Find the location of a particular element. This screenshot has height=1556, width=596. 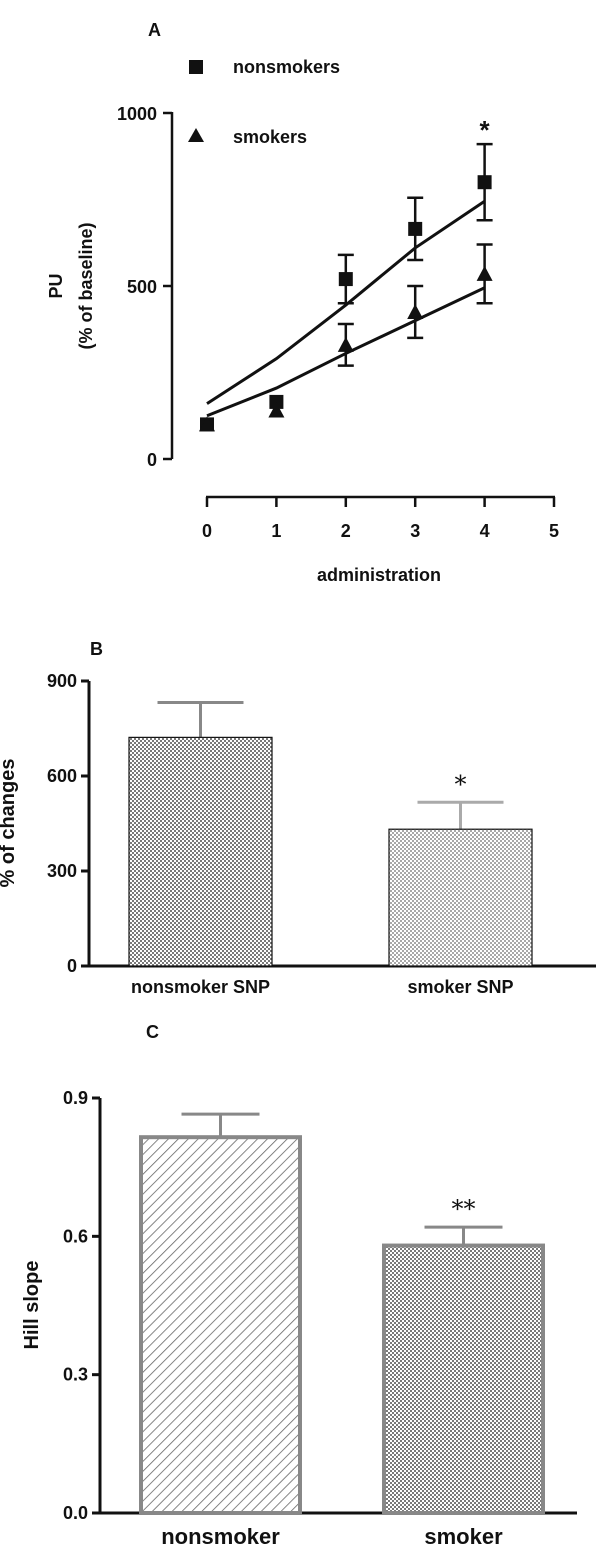

panel-c-category-label-1: smoker is located at coordinates (463, 1536).